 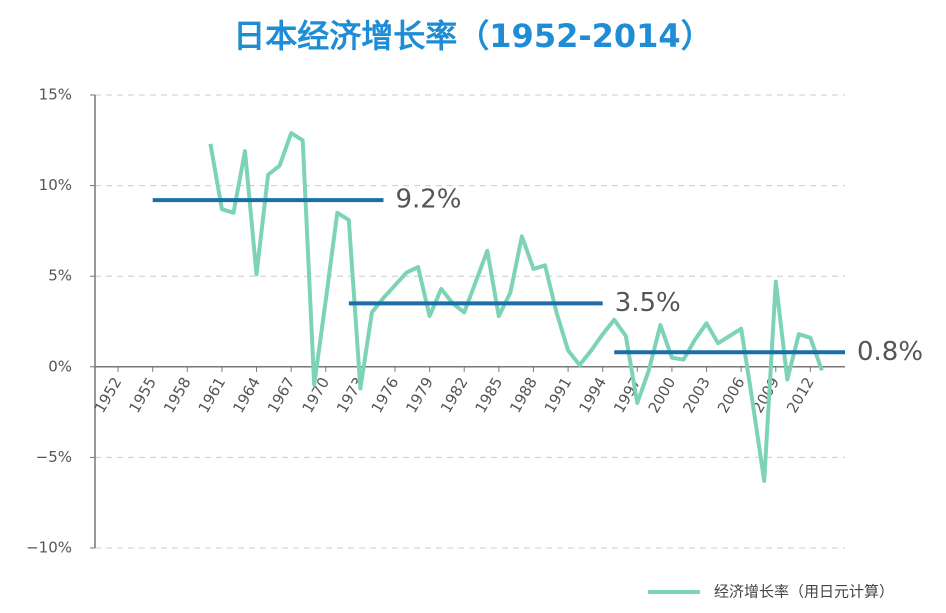 I want to click on chart-title: 日本经济增长率（1952-2014）, so click(x=472, y=36).